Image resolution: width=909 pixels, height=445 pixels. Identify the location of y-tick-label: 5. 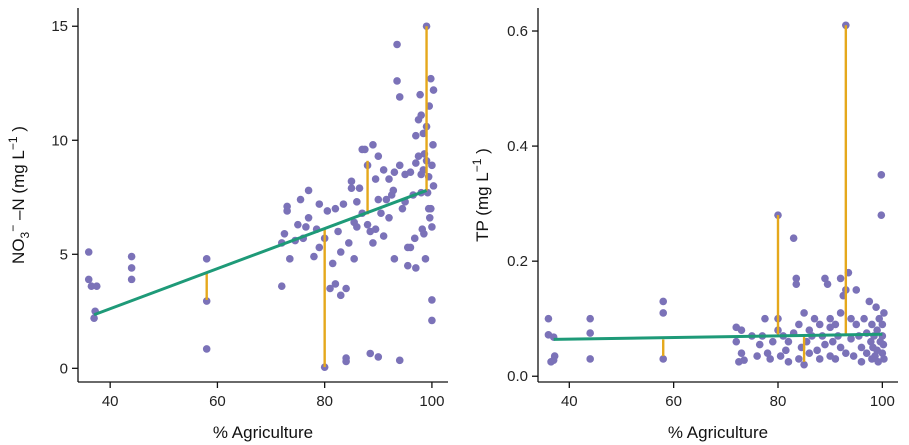
(64, 254).